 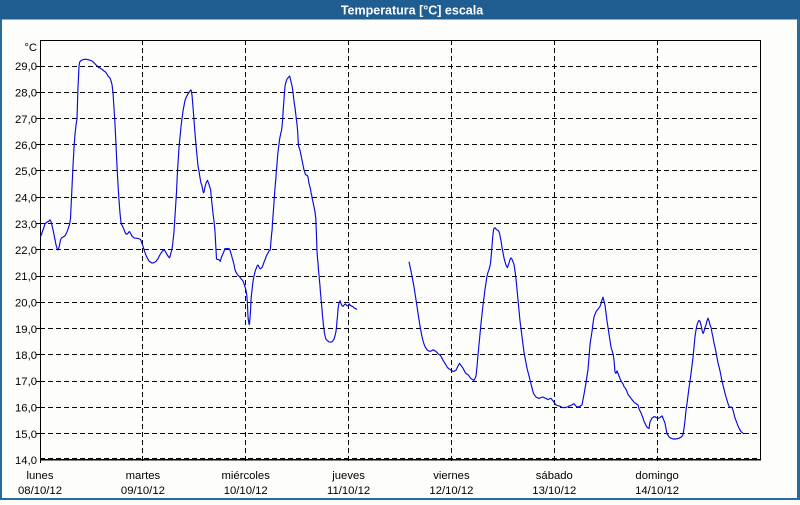 I want to click on svg-text: sábado, so click(x=554, y=476).